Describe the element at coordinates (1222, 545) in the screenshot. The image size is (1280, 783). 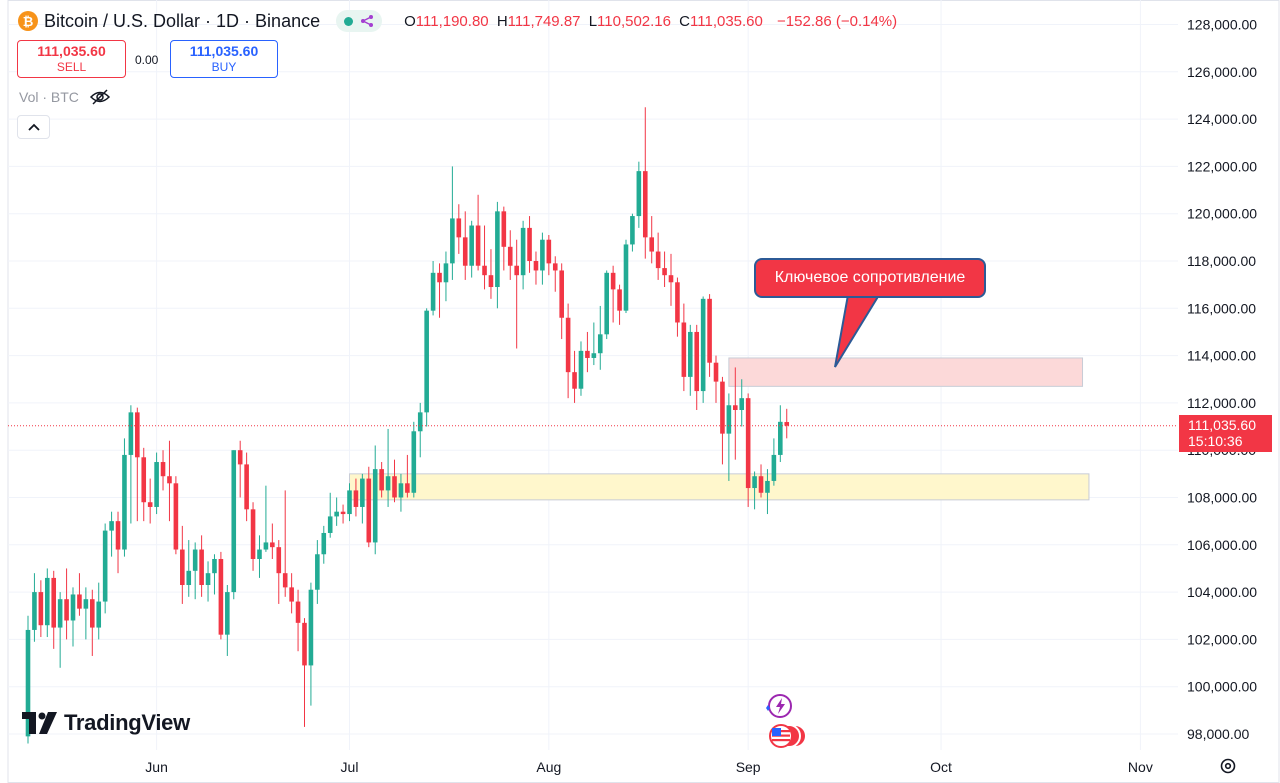
I see `y-tick-label: 106,000.00` at that location.